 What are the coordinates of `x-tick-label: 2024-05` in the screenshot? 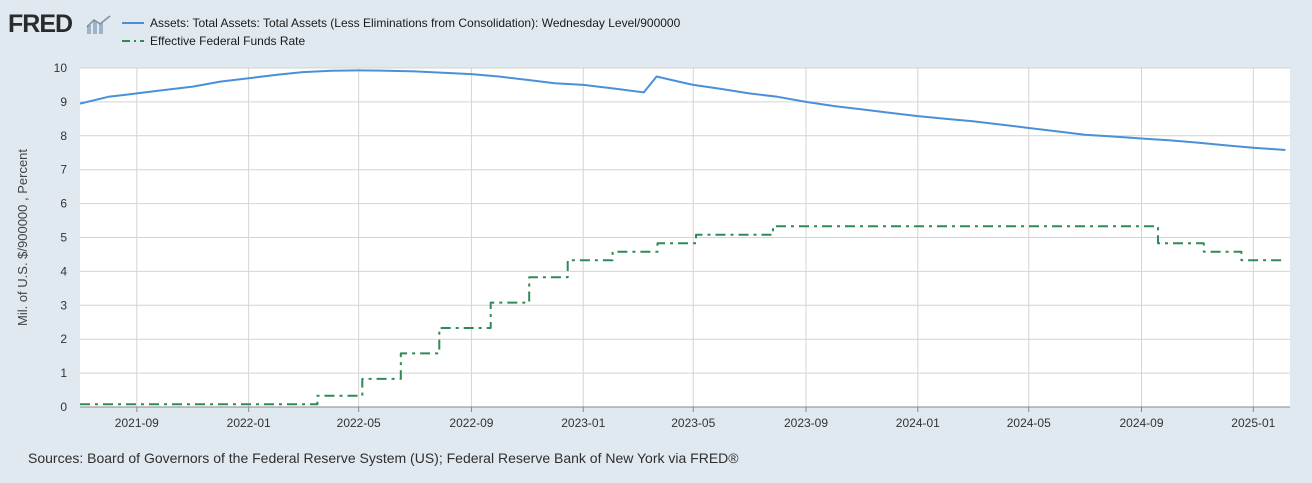 It's located at (1029, 423).